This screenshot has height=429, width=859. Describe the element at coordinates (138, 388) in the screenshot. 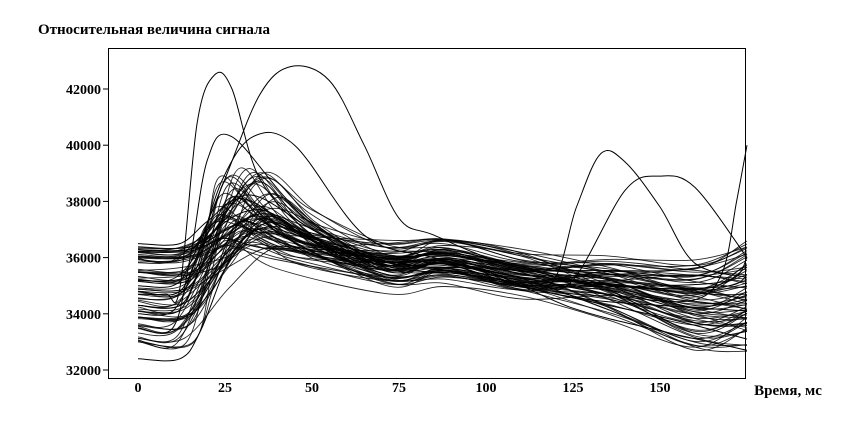

I see `x-tick-label: 0` at that location.